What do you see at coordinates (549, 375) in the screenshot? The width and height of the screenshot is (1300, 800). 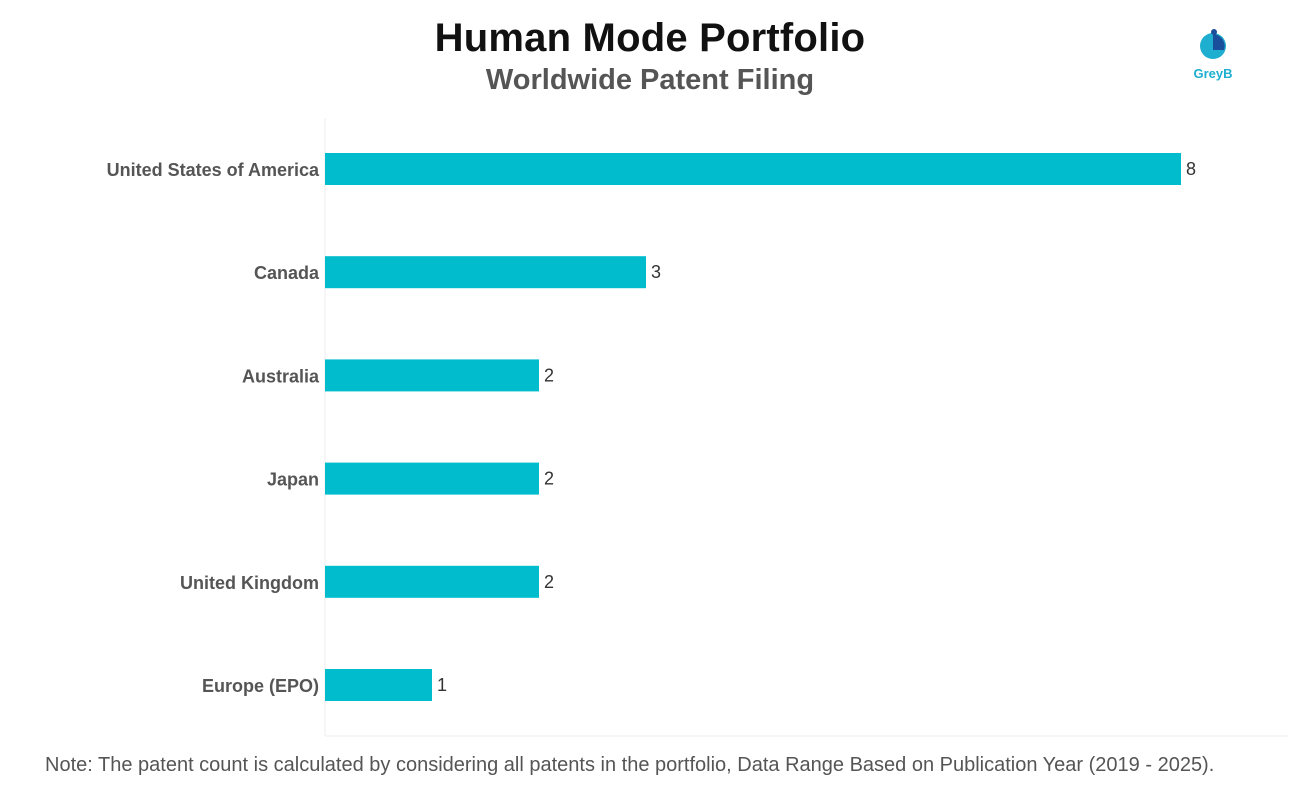 I see `value-label-2: 2` at bounding box center [549, 375].